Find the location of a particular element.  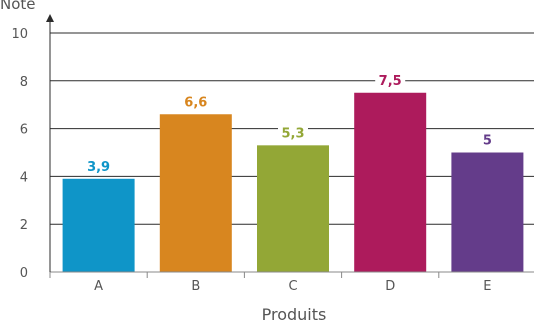

y-axis-arrow is located at coordinates (50, 18).